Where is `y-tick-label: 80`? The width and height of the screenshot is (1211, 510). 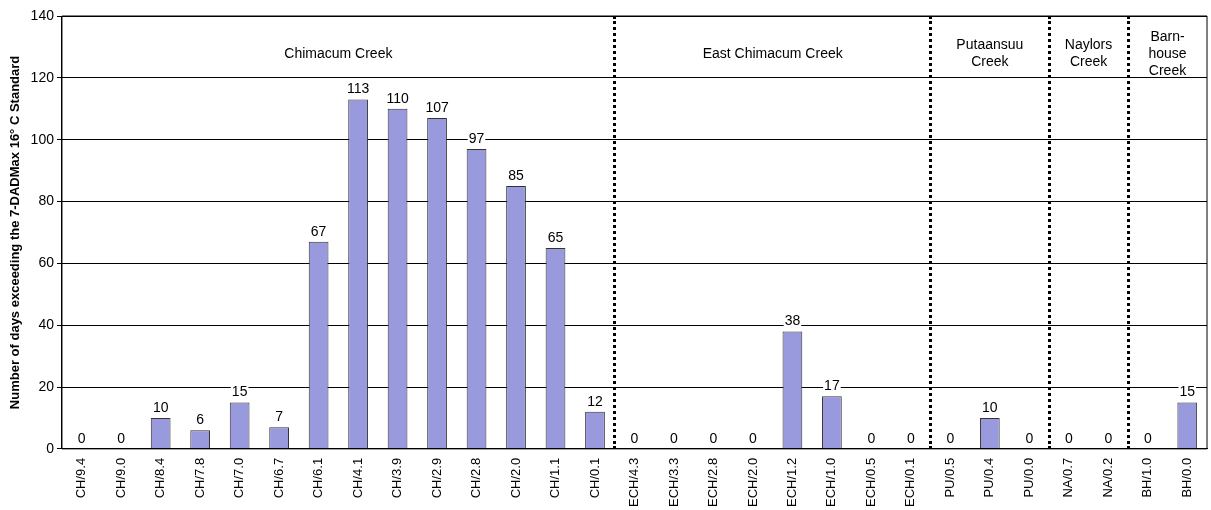
y-tick-label: 80 is located at coordinates (46, 200).